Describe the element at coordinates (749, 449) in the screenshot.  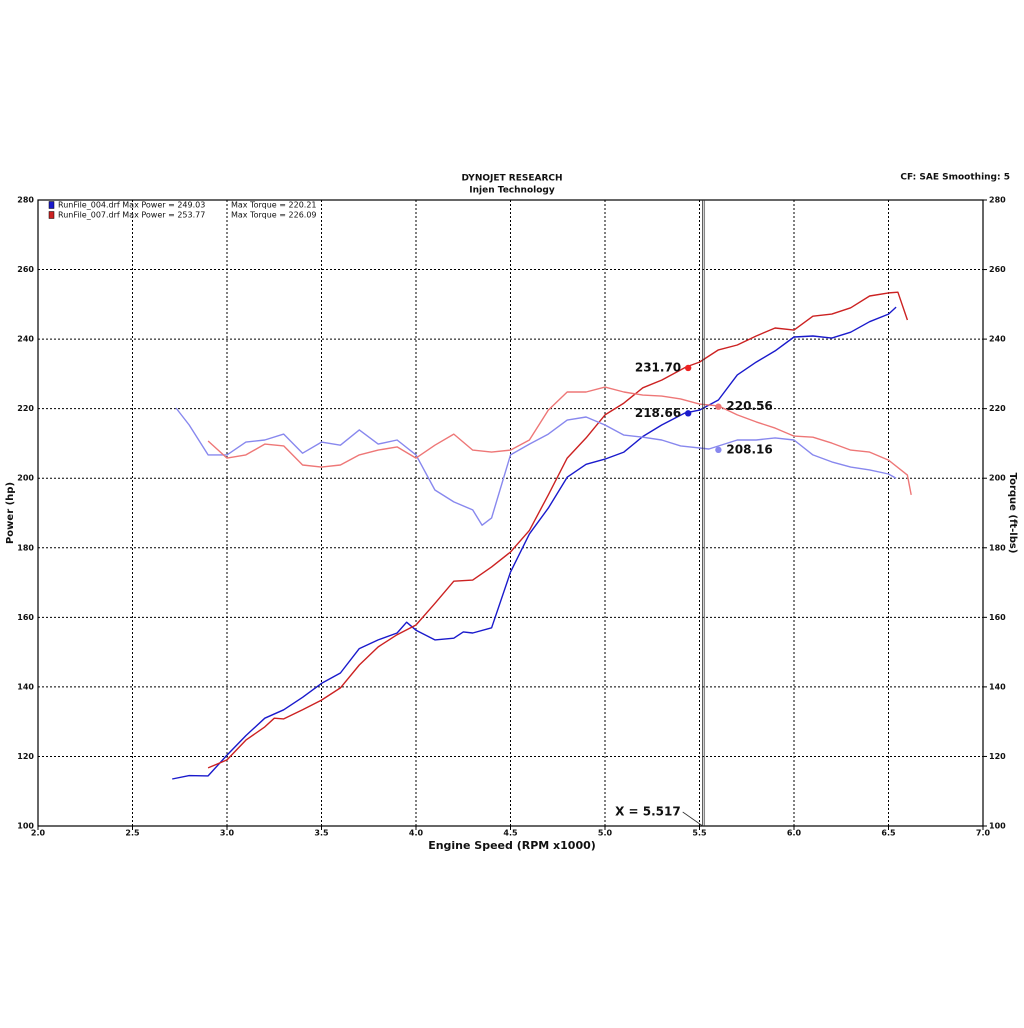
I see `marker-label: 208.16` at that location.